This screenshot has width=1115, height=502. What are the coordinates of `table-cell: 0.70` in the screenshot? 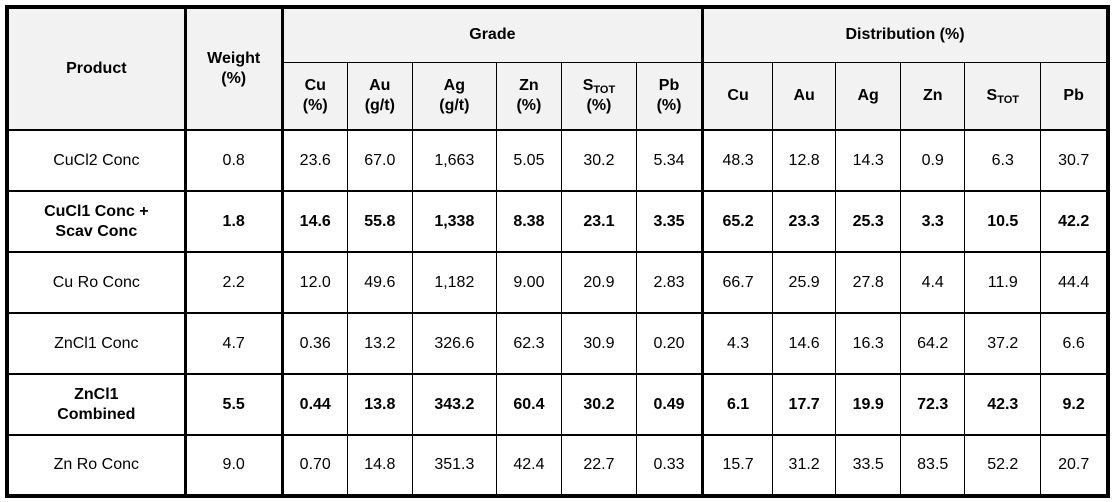 It's located at (314, 465).